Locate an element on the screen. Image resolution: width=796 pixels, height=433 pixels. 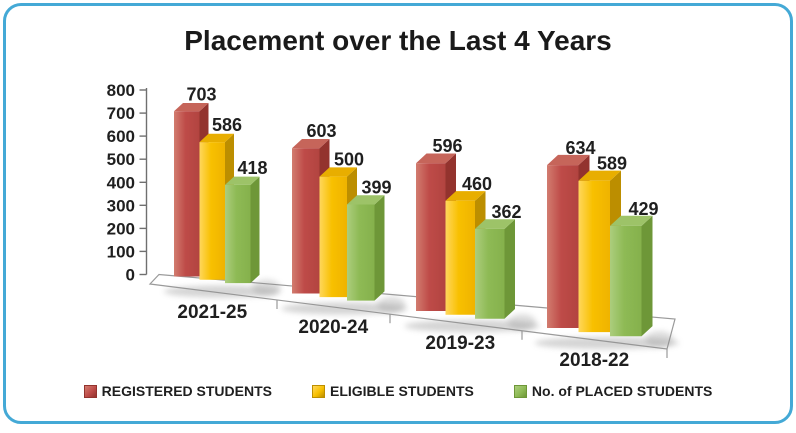
value-label: 589 is located at coordinates (612, 164).